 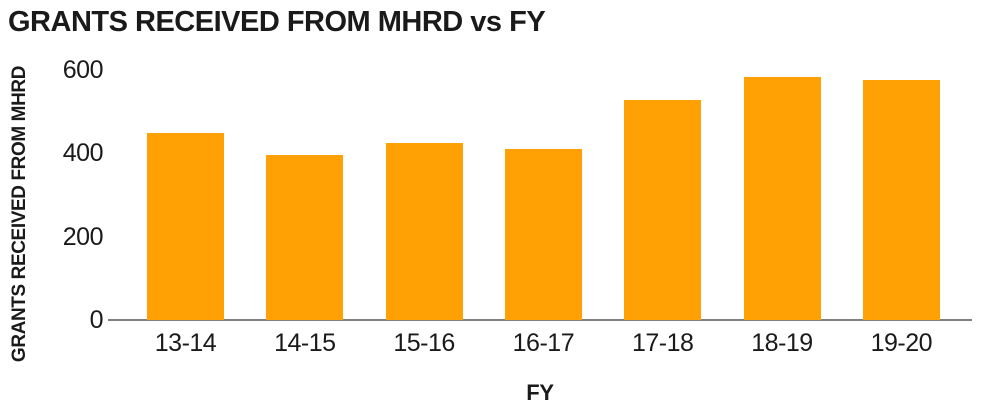 What do you see at coordinates (782, 343) in the screenshot?
I see `x-tick-label: 18-19` at bounding box center [782, 343].